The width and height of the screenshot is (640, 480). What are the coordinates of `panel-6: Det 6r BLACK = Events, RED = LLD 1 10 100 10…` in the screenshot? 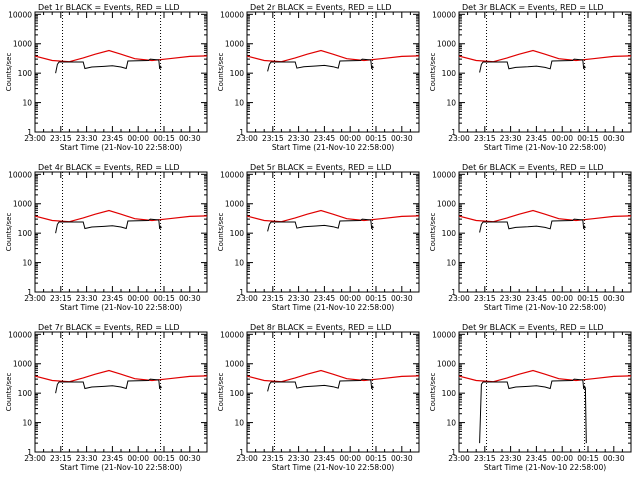 It's located at (530, 237).